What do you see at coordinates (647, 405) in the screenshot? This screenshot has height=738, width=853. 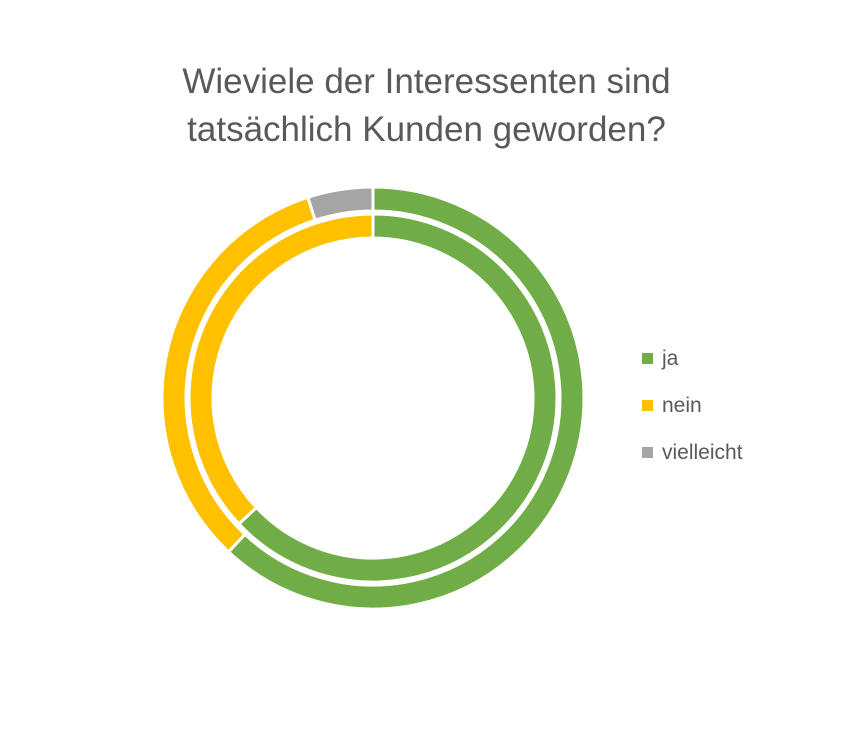 I see `legend-swatch-nein` at bounding box center [647, 405].